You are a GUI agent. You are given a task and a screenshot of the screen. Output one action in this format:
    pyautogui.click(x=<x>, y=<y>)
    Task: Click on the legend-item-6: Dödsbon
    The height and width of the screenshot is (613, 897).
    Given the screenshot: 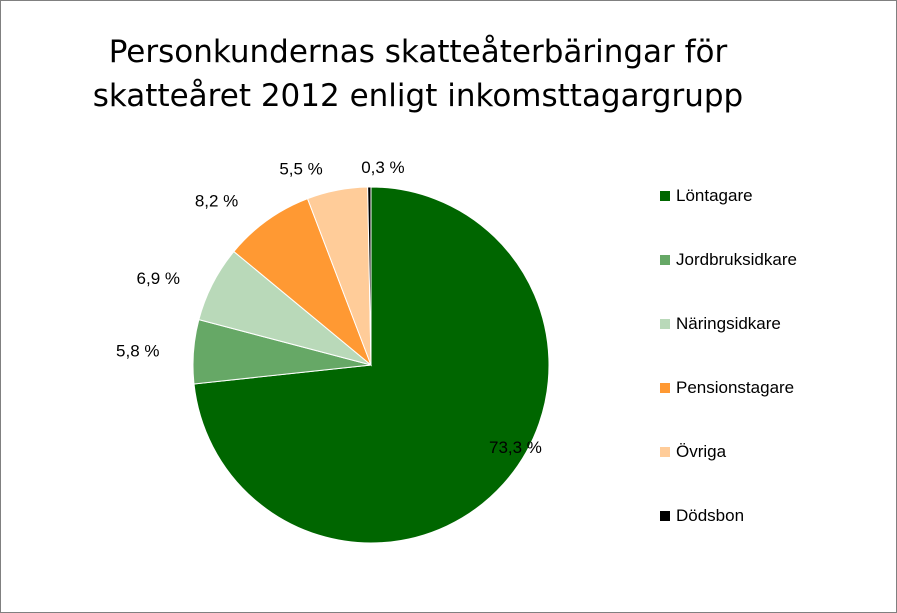 What is the action you would take?
    pyautogui.click(x=702, y=516)
    